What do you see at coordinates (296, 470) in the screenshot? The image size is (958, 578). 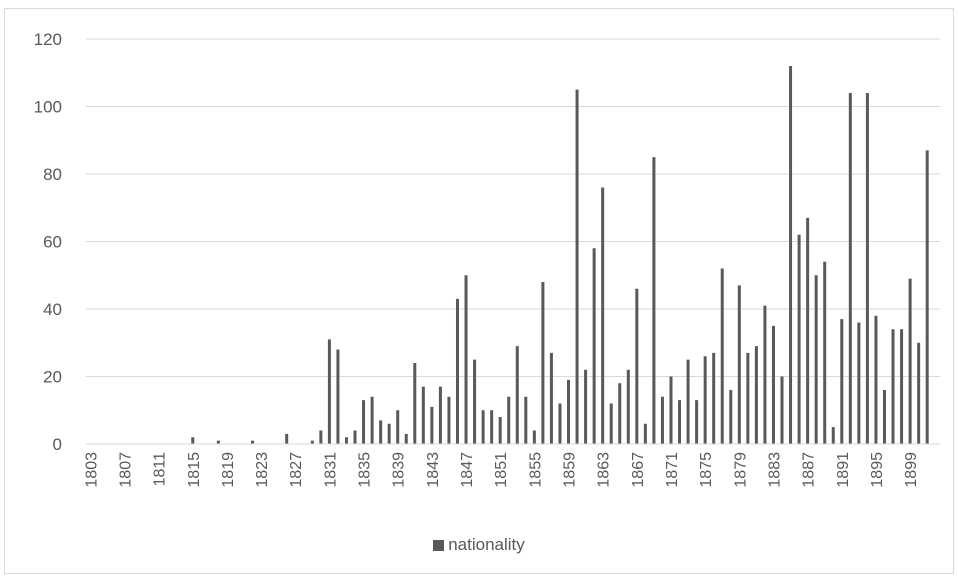 I see `x-tick-label: 1827` at bounding box center [296, 470].